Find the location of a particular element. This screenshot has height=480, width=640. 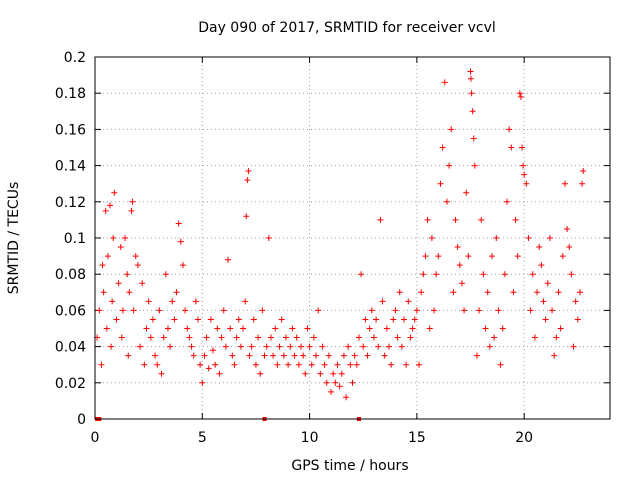

y-tick-label: 0.04 is located at coordinates (70, 348).